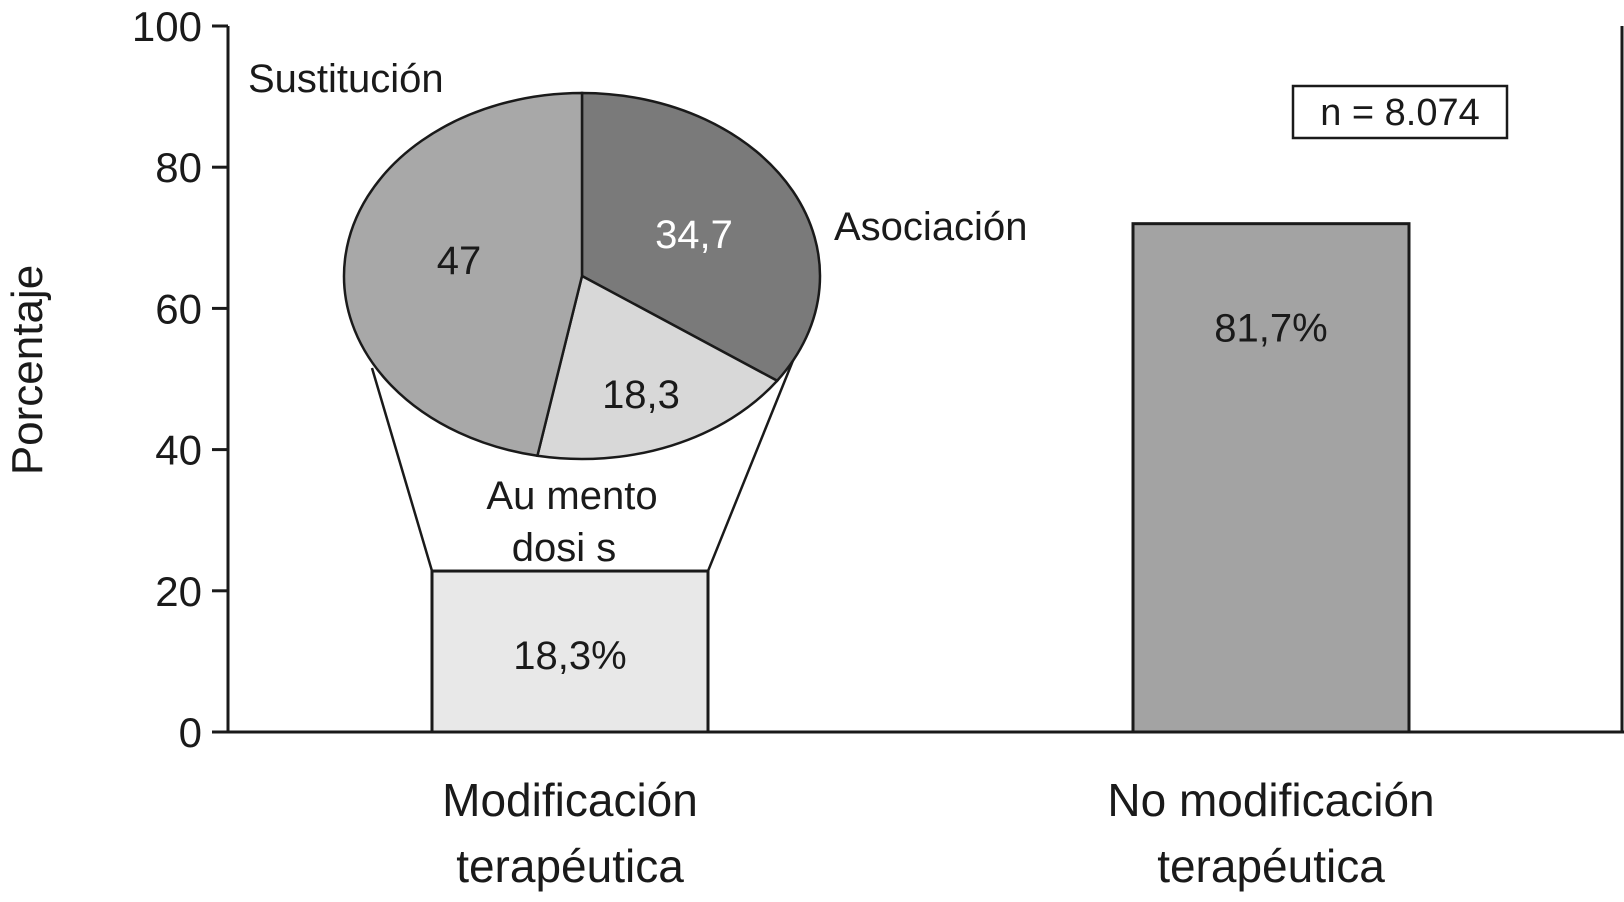 The width and height of the screenshot is (1624, 902). I want to click on bar-value-label: 81,7%, so click(1270, 329).